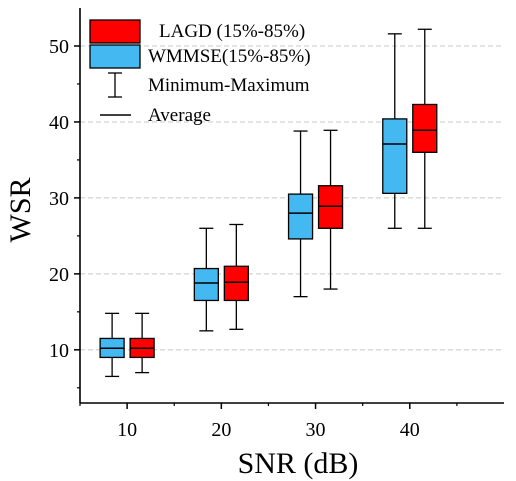  What do you see at coordinates (221, 430) in the screenshot?
I see `x-tick-label: 20` at bounding box center [221, 430].